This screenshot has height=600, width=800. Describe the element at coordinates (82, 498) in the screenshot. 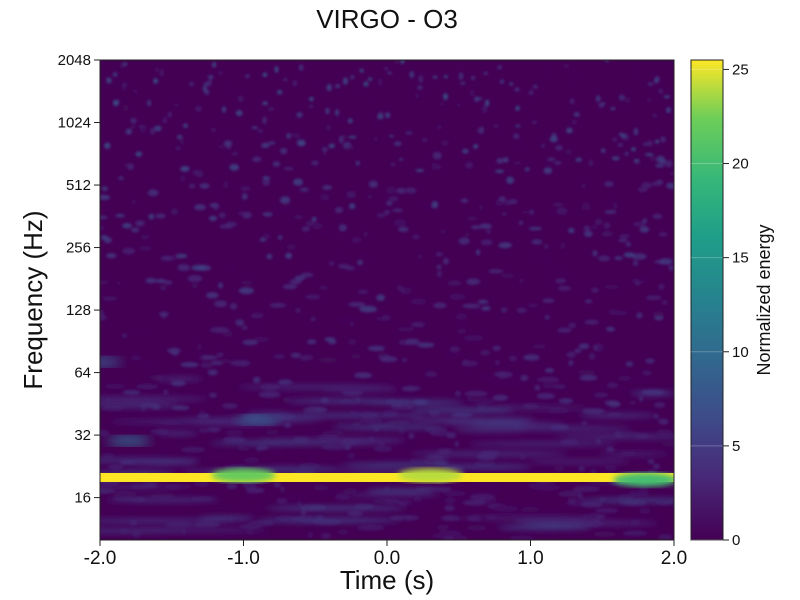

I see `y-tick-label: 16` at that location.